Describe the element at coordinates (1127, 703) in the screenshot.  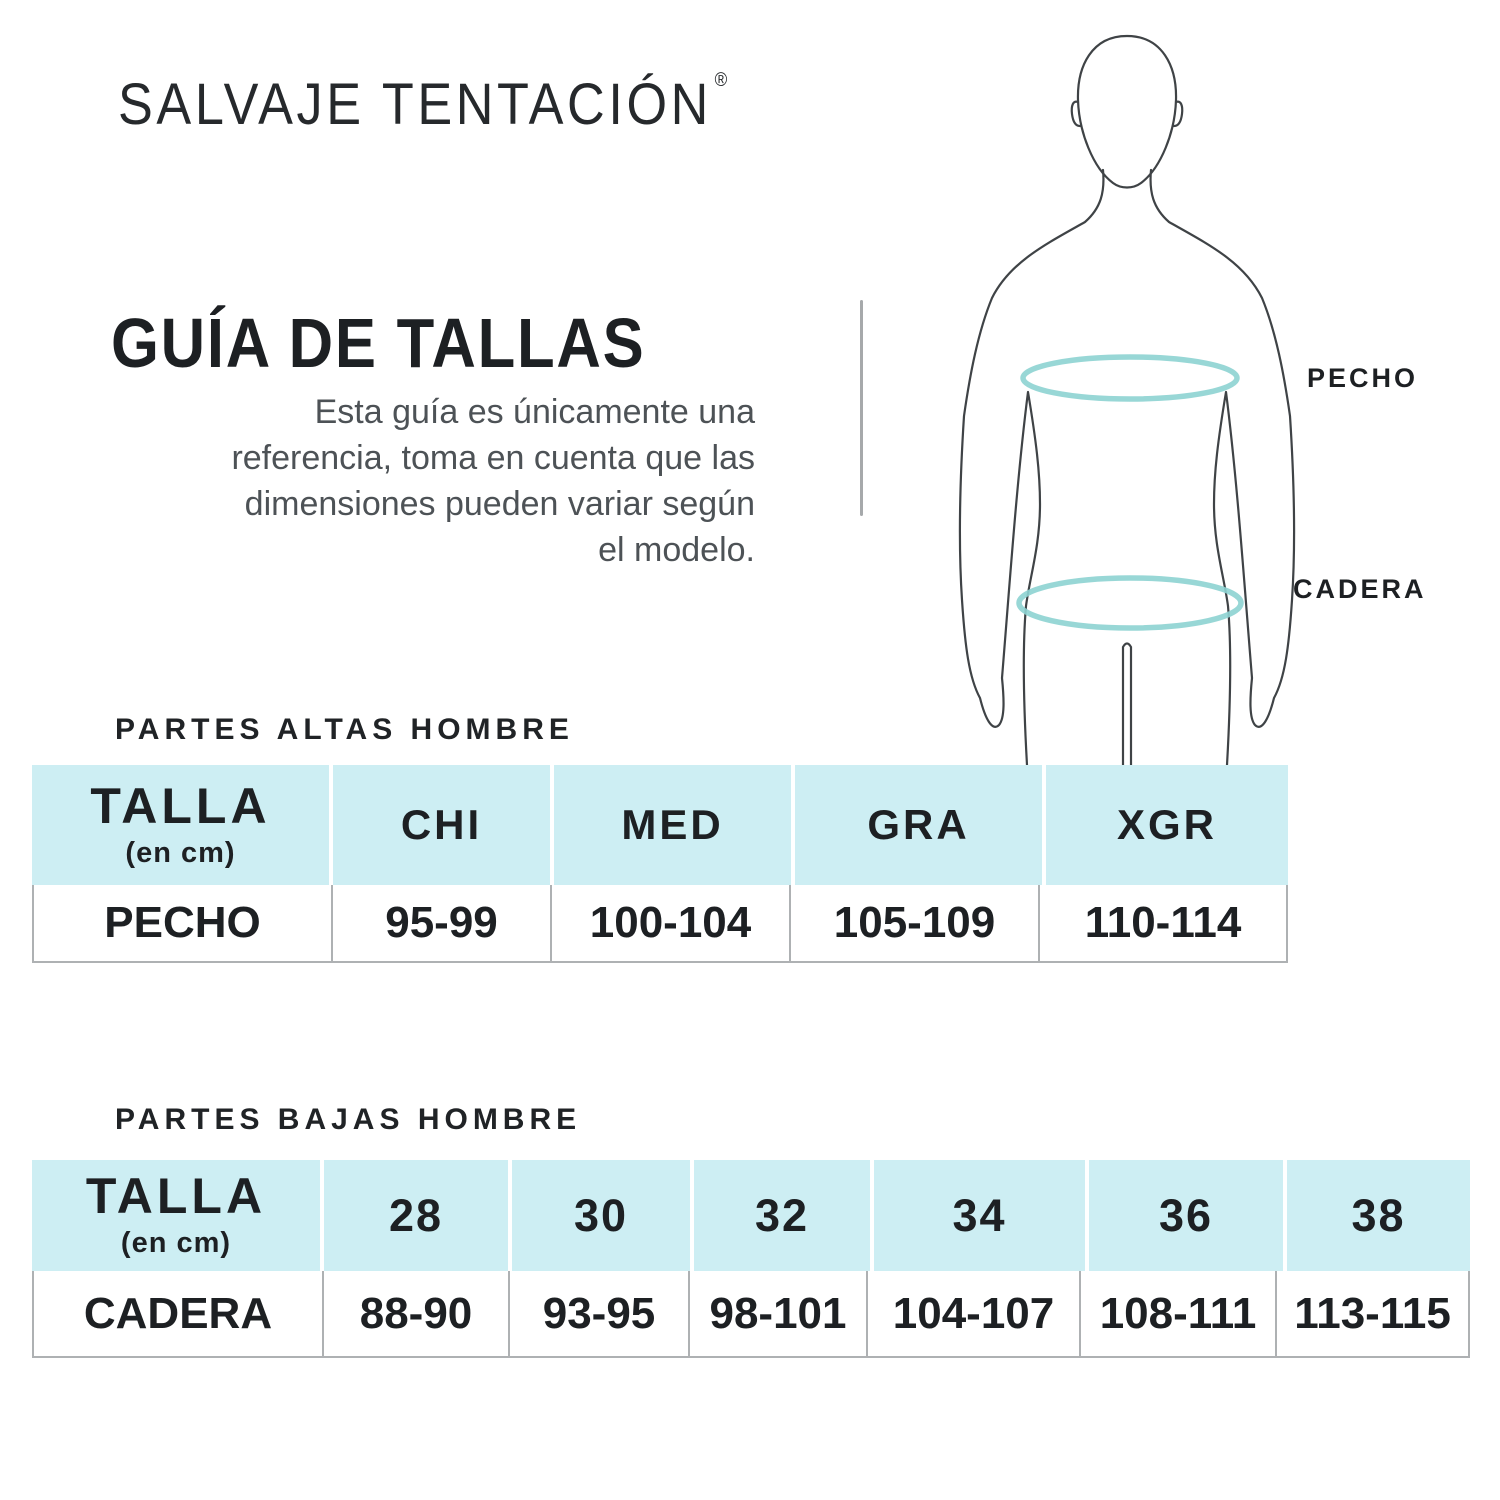
I see `figure-inner-legs-line` at that location.